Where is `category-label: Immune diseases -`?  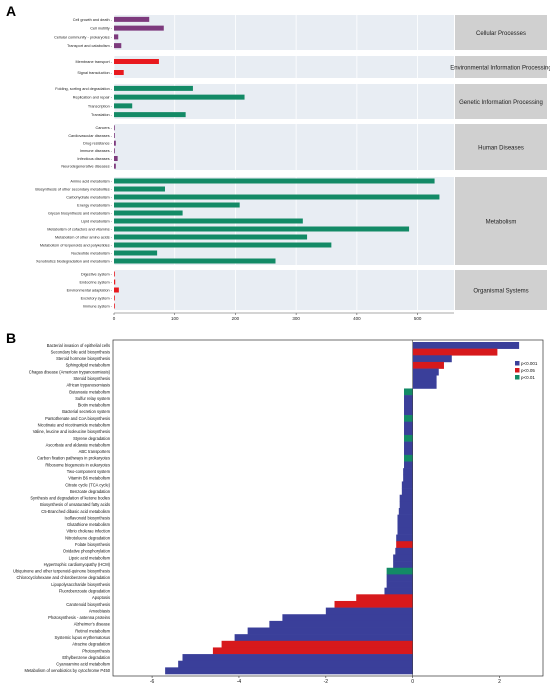 category-label: Immune diseases - is located at coordinates (96, 151).